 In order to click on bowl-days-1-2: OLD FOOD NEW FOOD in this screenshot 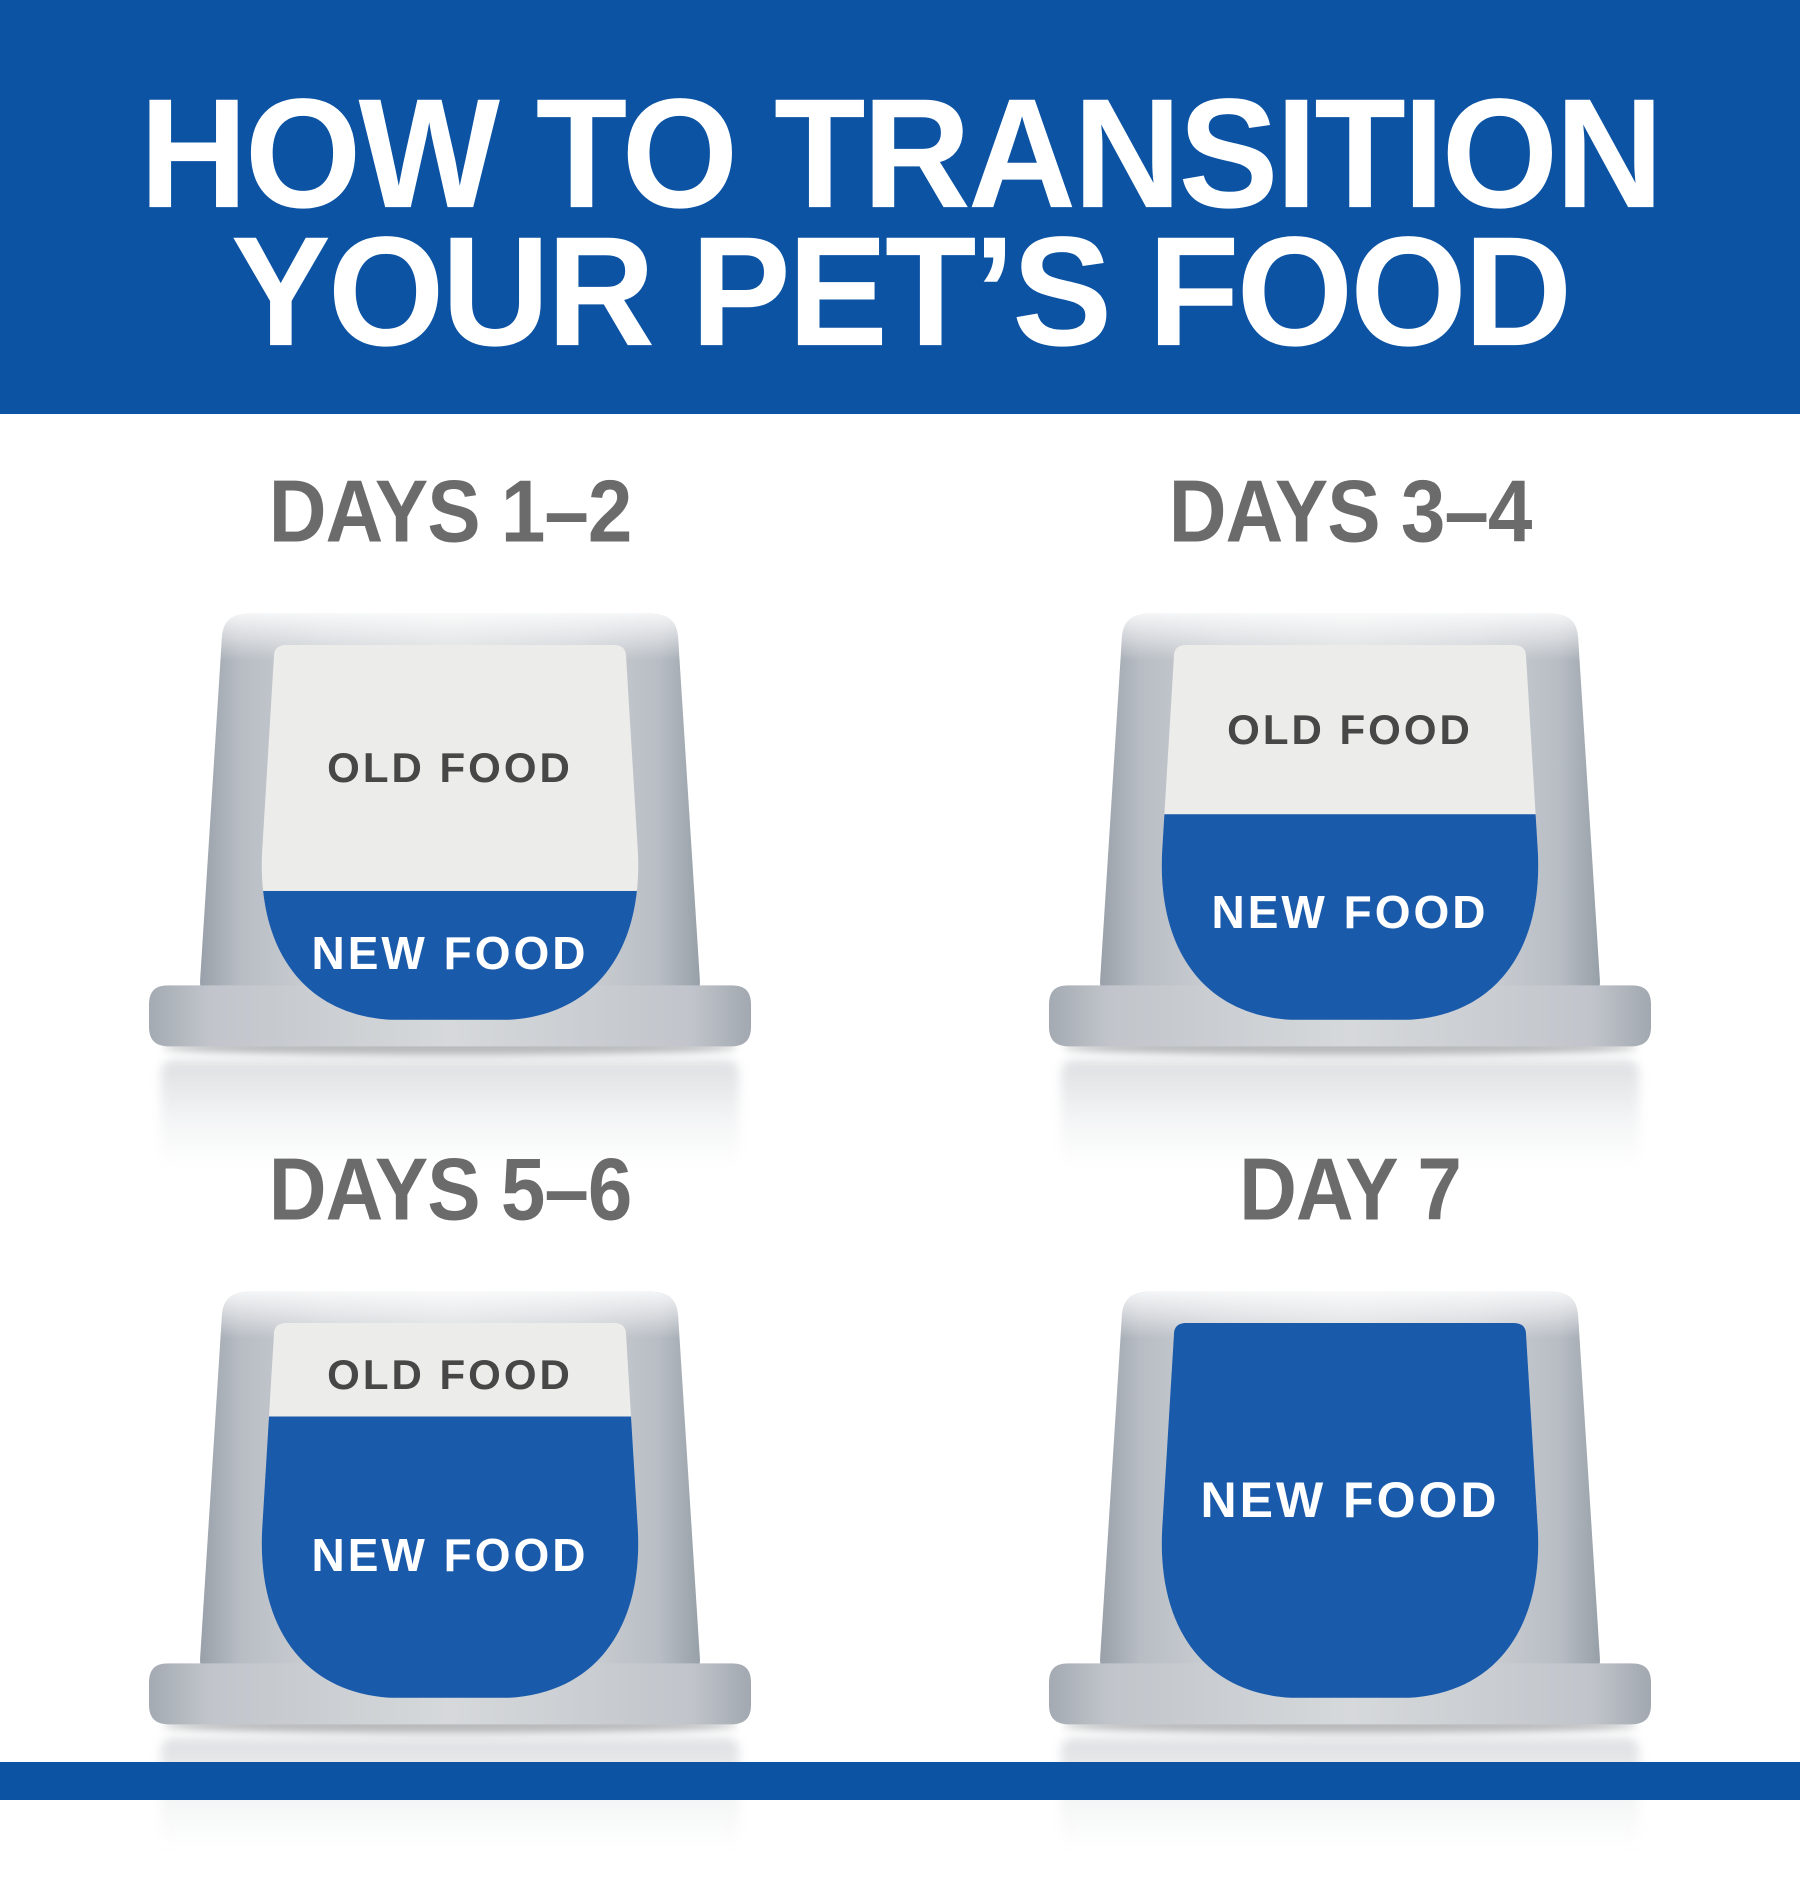, I will do `click(450, 894)`.